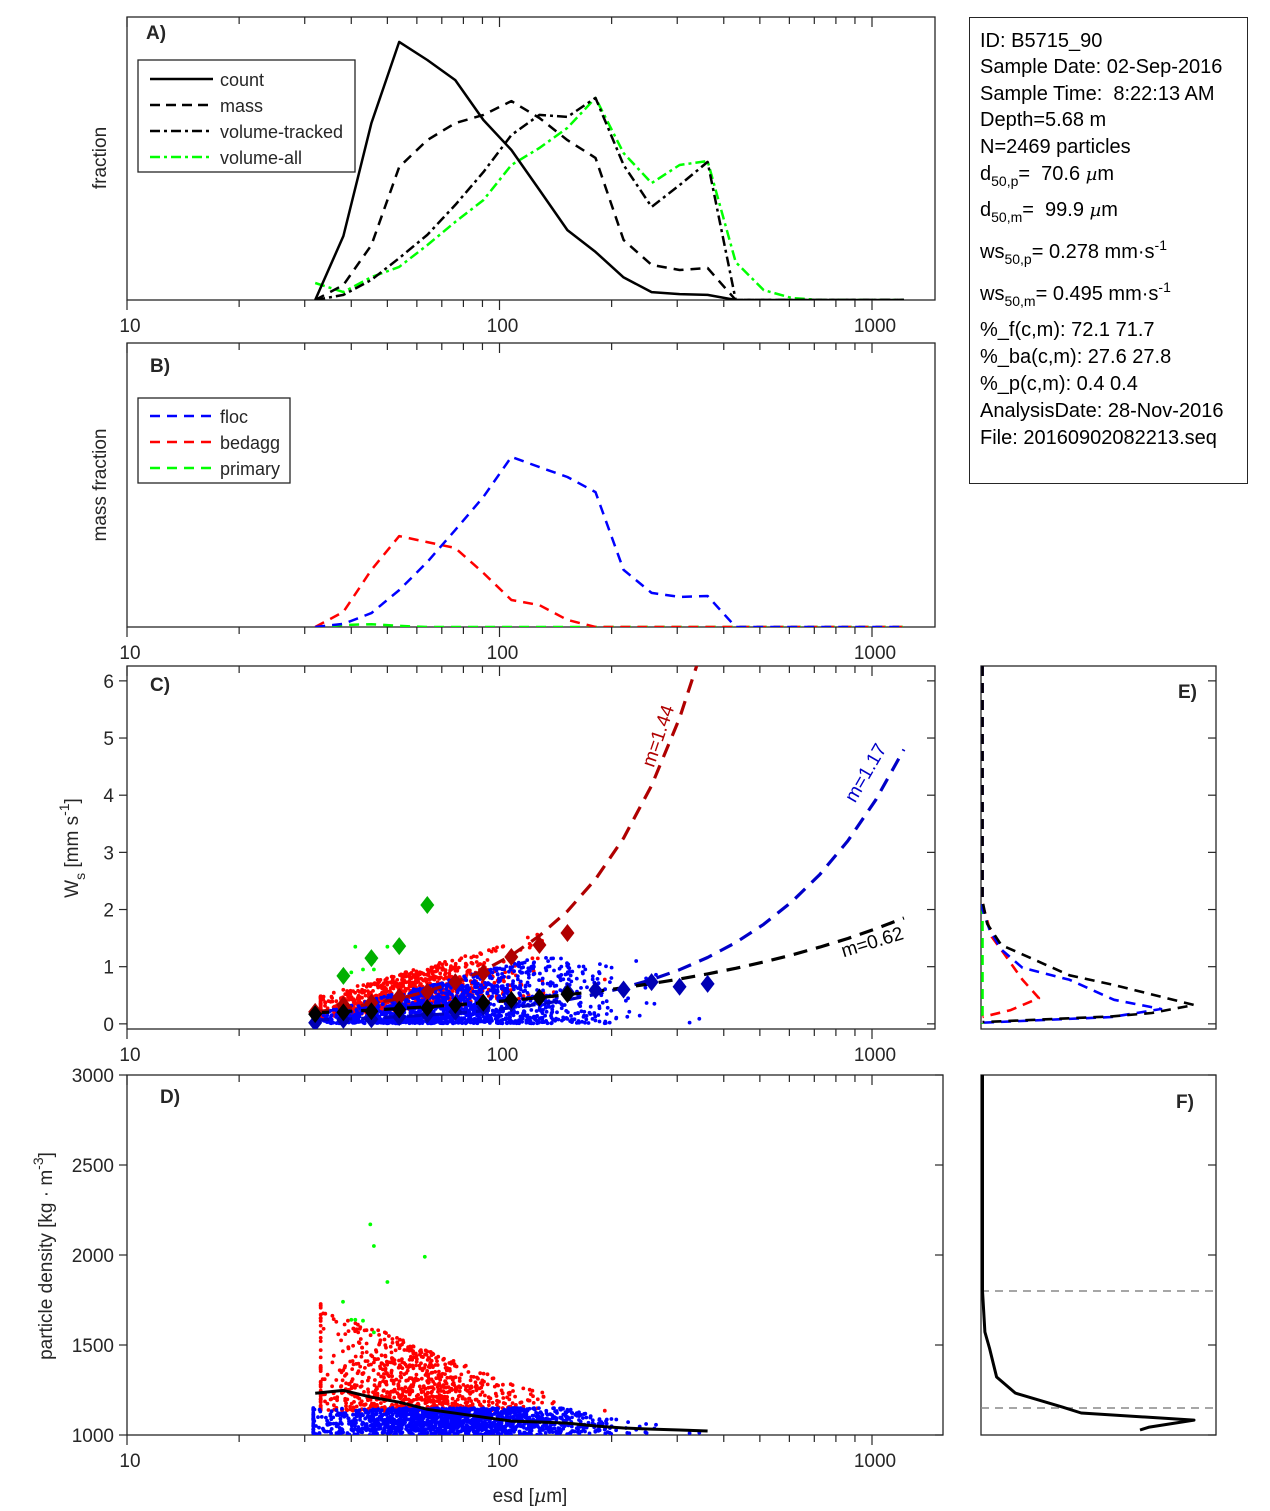 This screenshot has height=1511, width=1270. I want to click on y-tick-label: 2, so click(108, 911).